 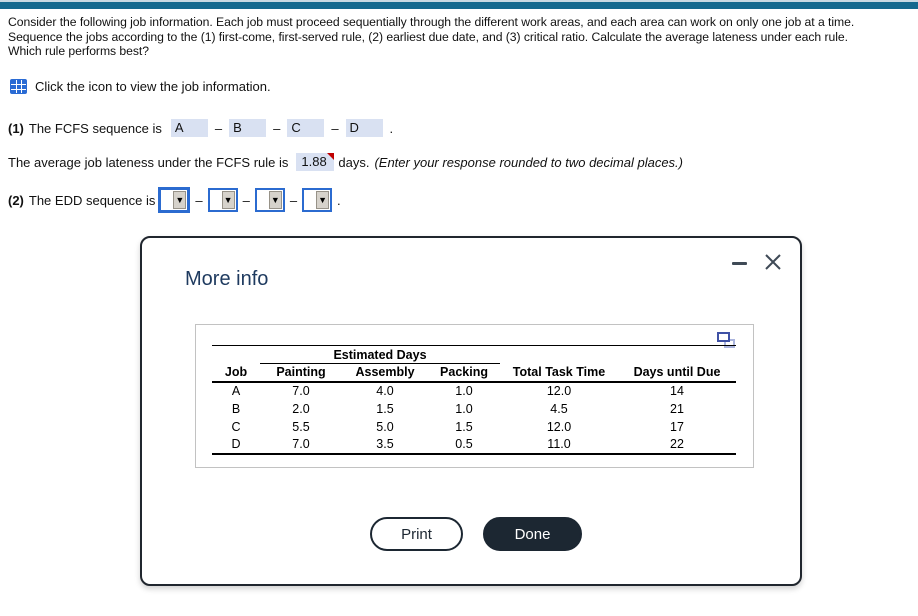 What do you see at coordinates (301, 426) in the screenshot?
I see `cell: 5.5` at bounding box center [301, 426].